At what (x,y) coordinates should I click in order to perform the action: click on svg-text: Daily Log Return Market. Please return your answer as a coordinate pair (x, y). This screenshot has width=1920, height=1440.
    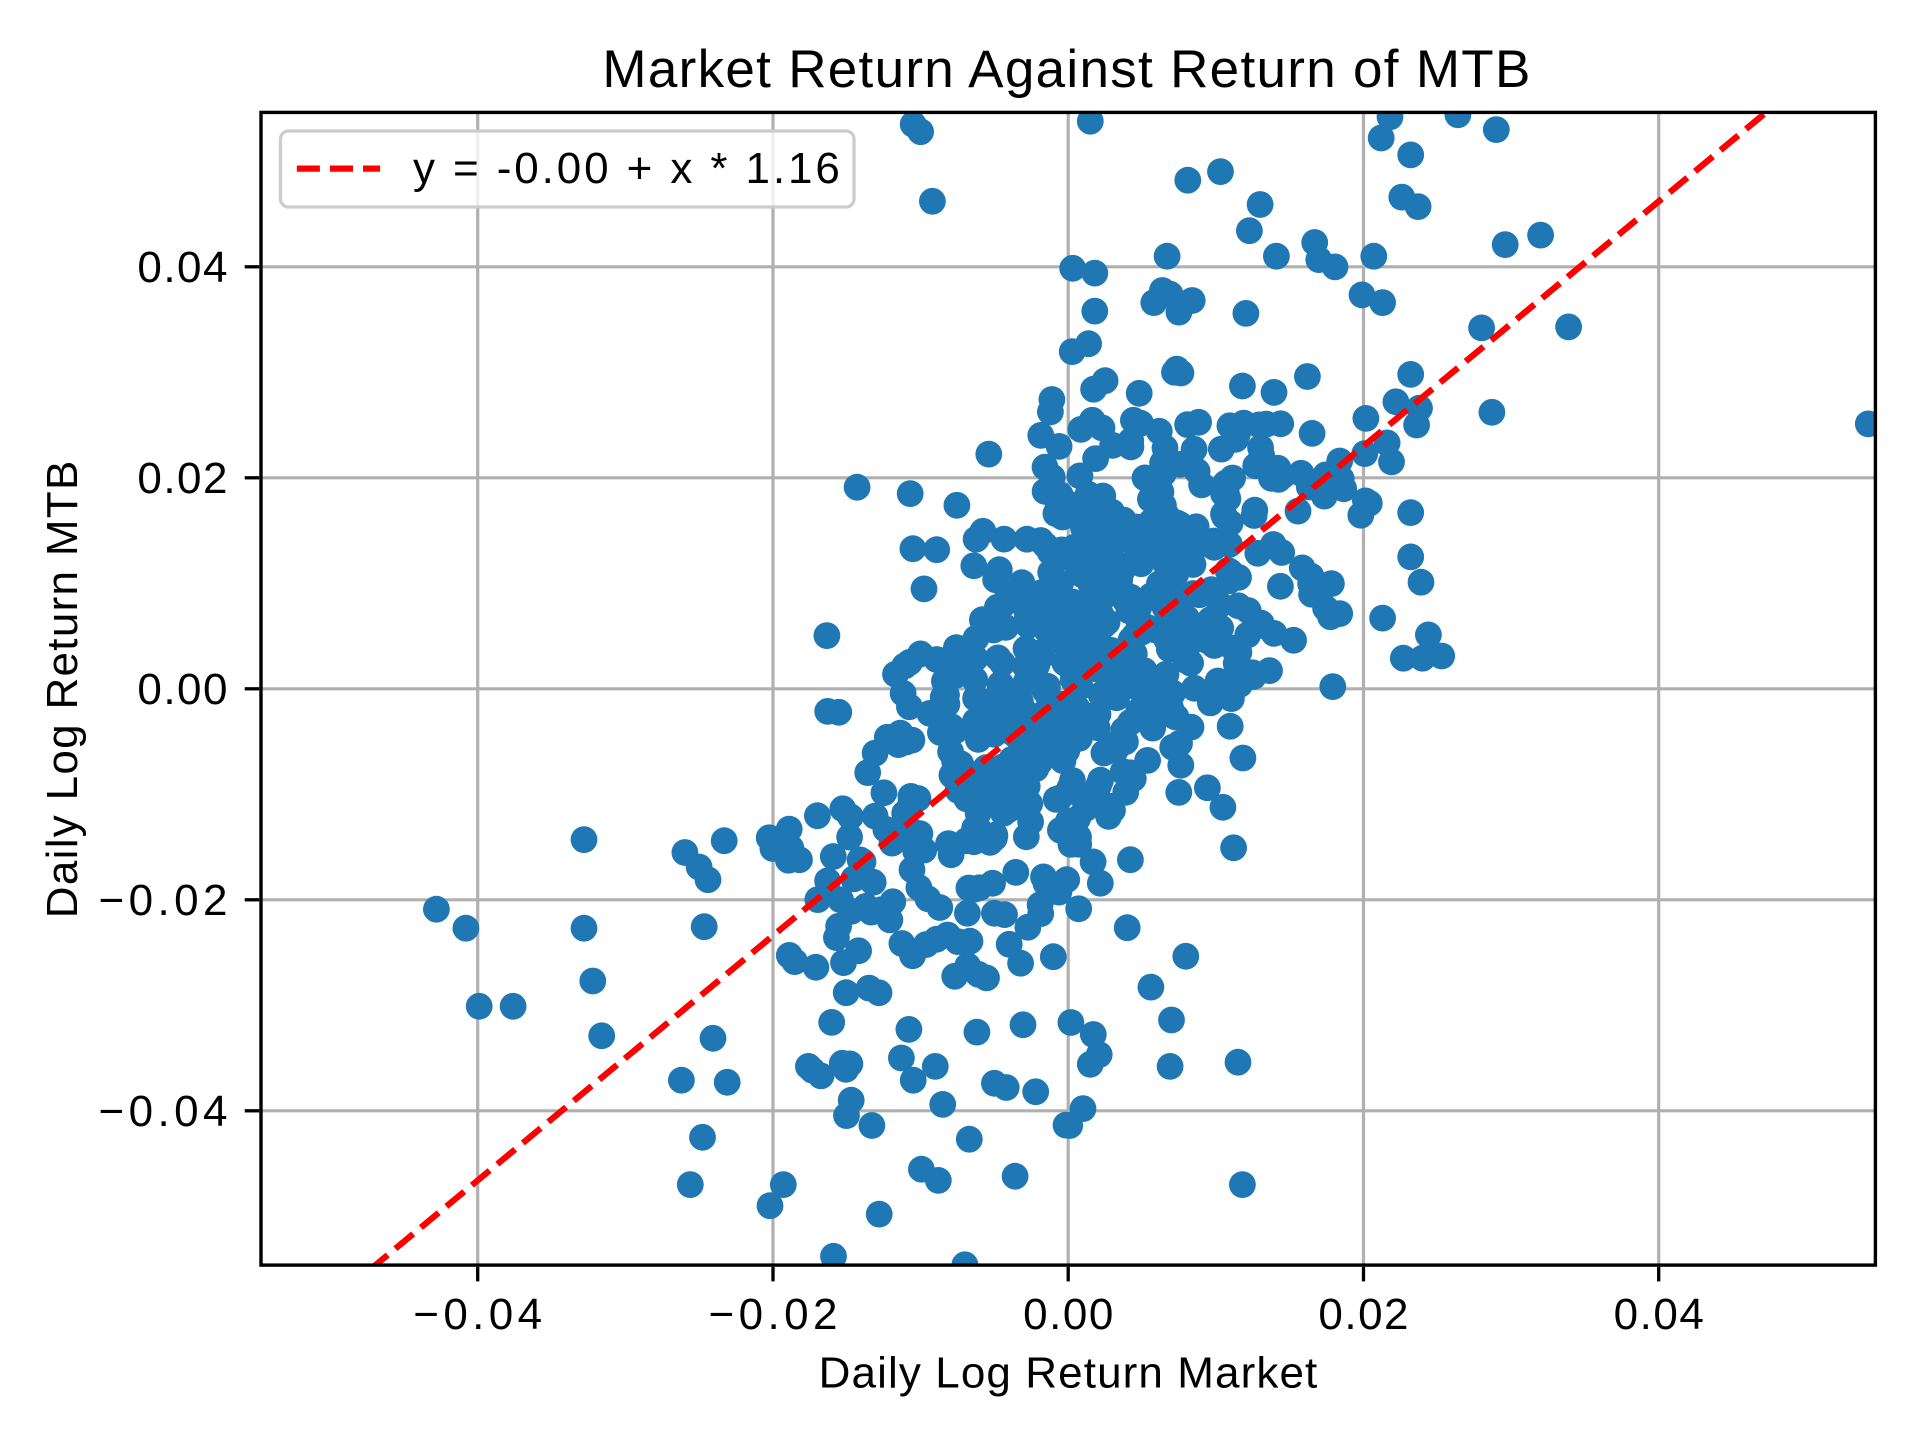
    Looking at the image, I should click on (1069, 1373).